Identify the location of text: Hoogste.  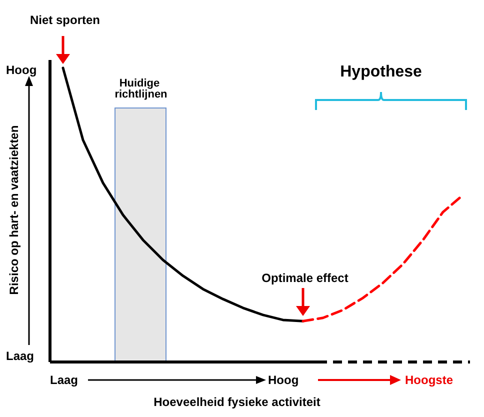
(429, 380).